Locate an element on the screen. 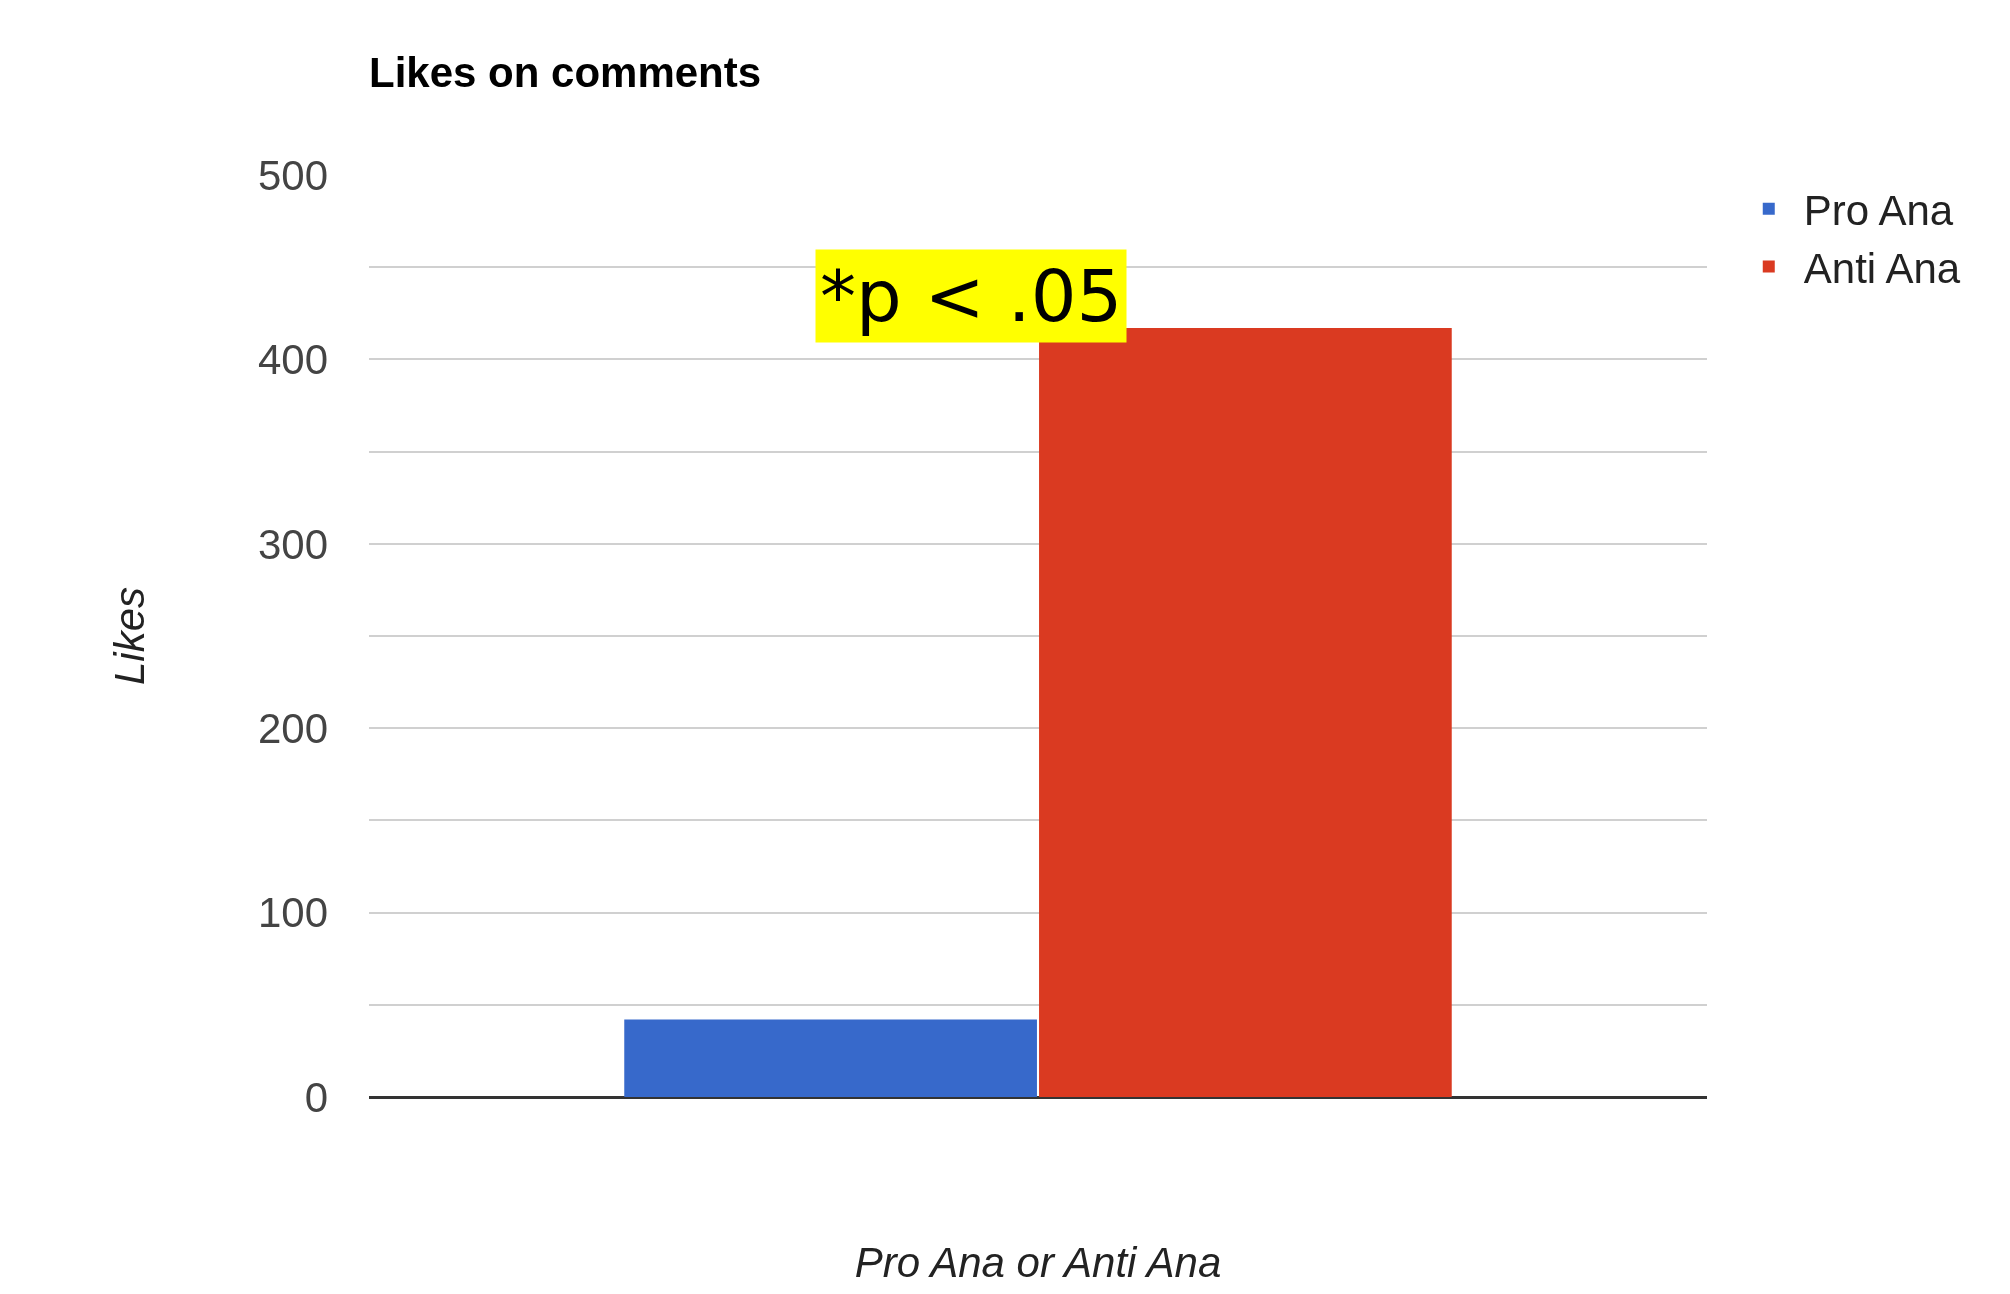 The image size is (2010, 1294). legend-label: Anti Ana is located at coordinates (1882, 268).